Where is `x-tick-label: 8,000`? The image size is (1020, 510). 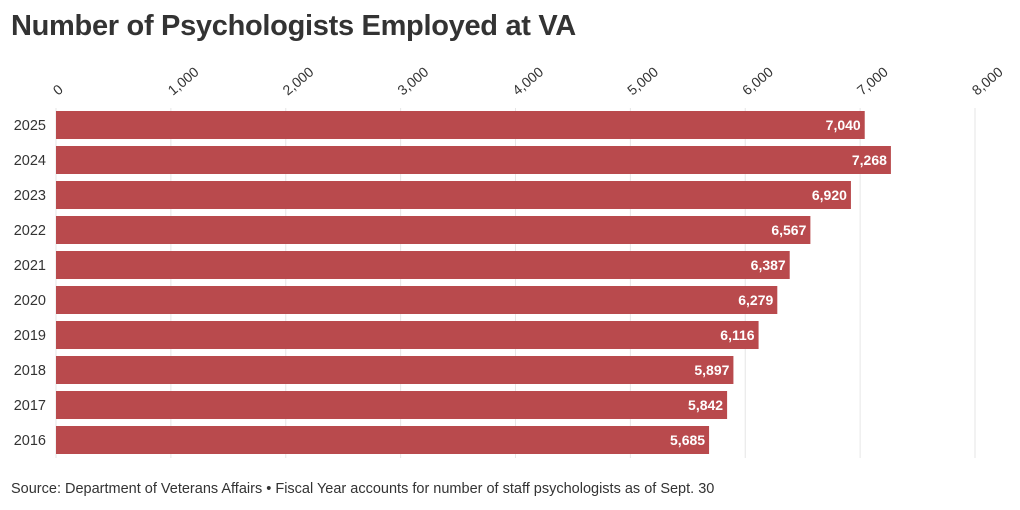 x-tick-label: 8,000 is located at coordinates (987, 80).